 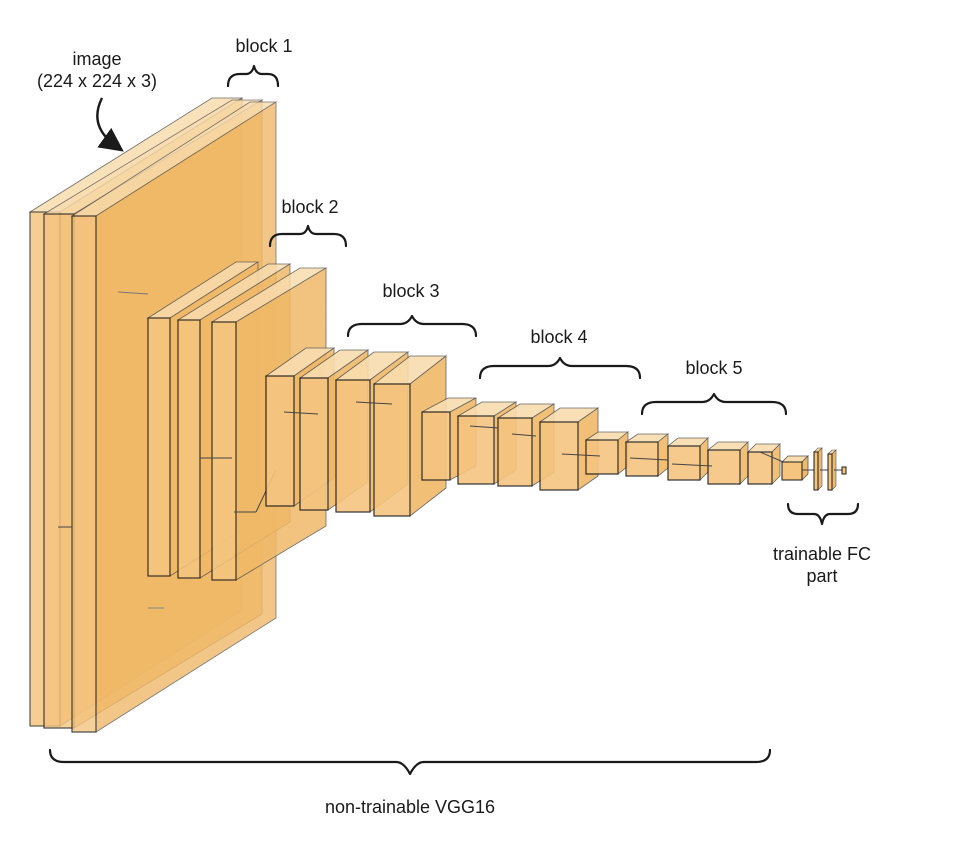 I want to click on base-model-label: non-trainable VGG16, so click(x=410, y=807).